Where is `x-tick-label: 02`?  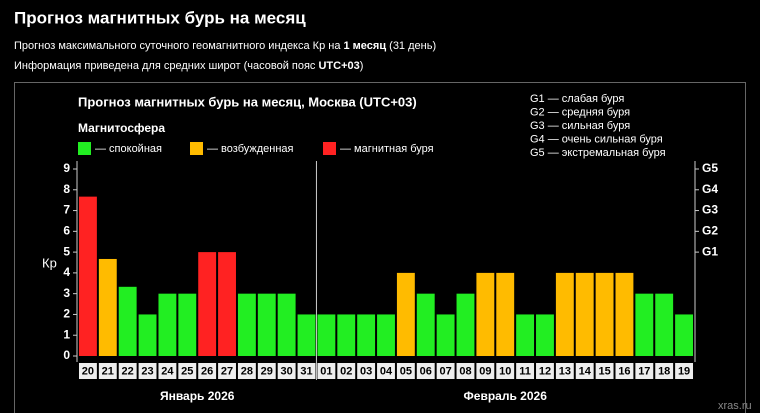 x-tick-label: 02 is located at coordinates (346, 371).